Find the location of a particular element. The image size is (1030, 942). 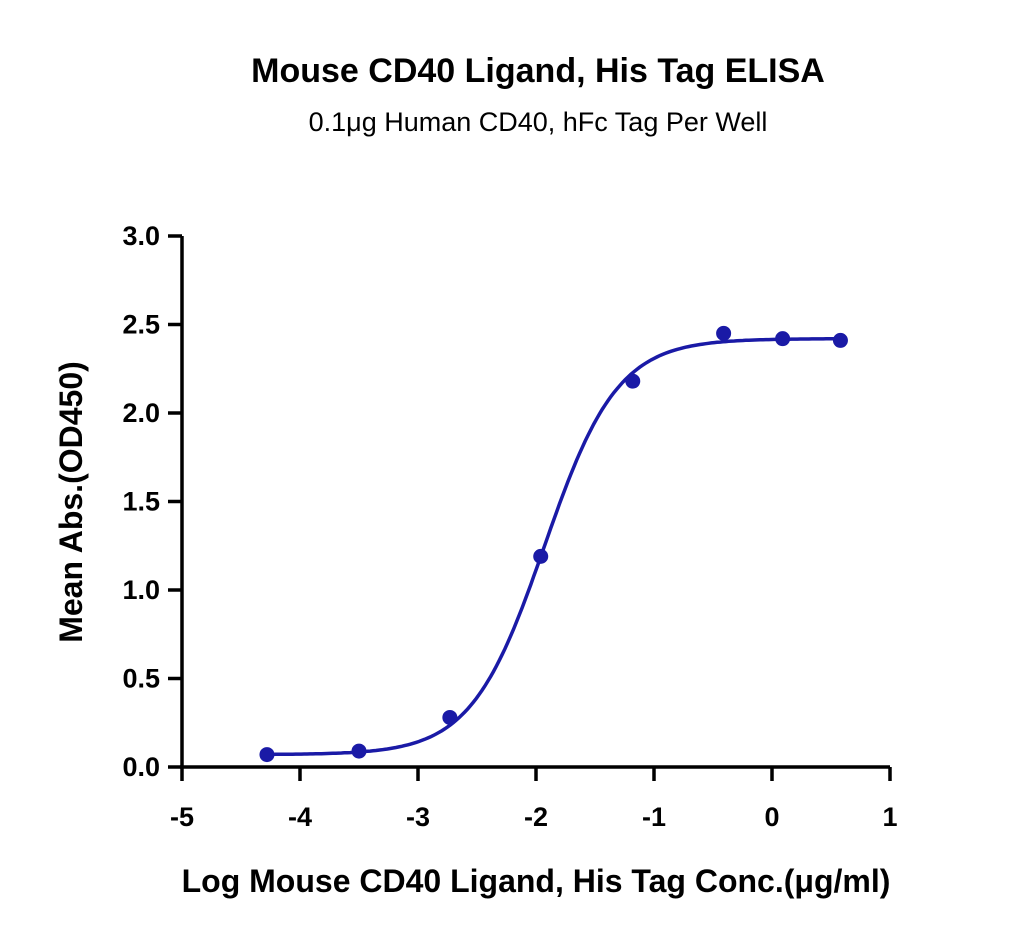

y-tick-label: 2.0 is located at coordinates (141, 413).